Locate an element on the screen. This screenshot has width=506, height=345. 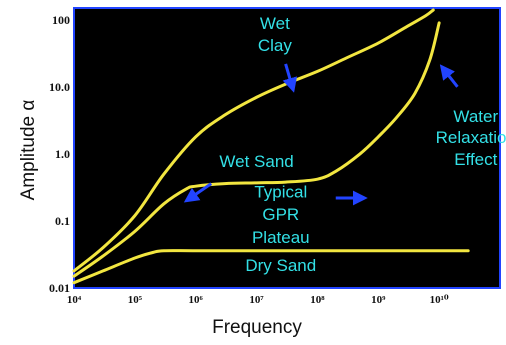
annotation-label-4: Typical is located at coordinates (280, 192).